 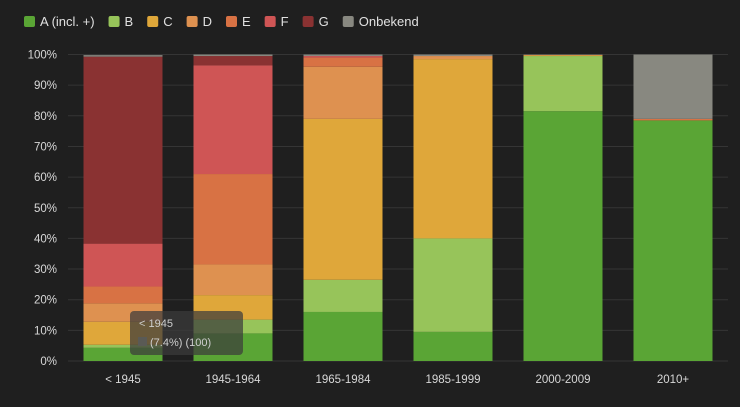 I want to click on y-axis: 0% 10% 20% 30% 40% 50% 60% 70% 80% 90% 100%, so click(x=42, y=209).